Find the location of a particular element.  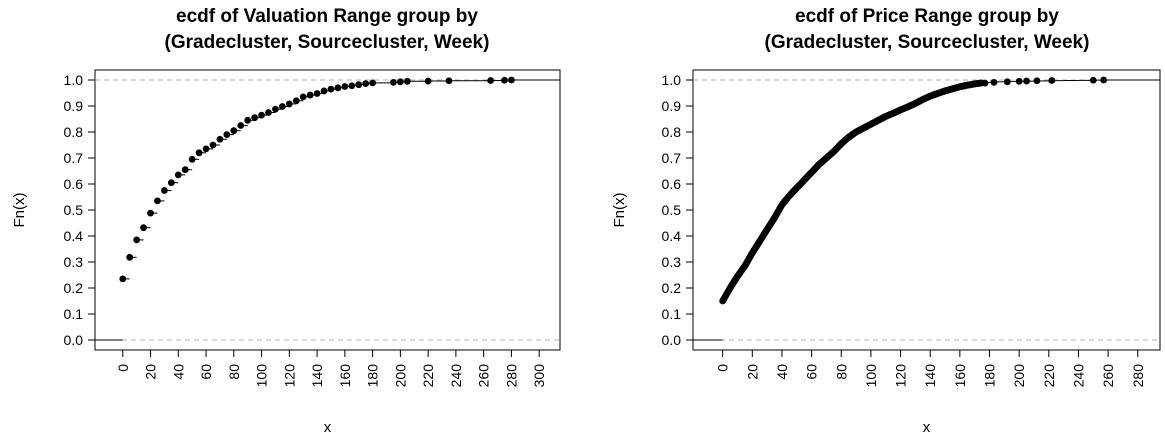

y-tick-label: 0.1 is located at coordinates (74, 314).